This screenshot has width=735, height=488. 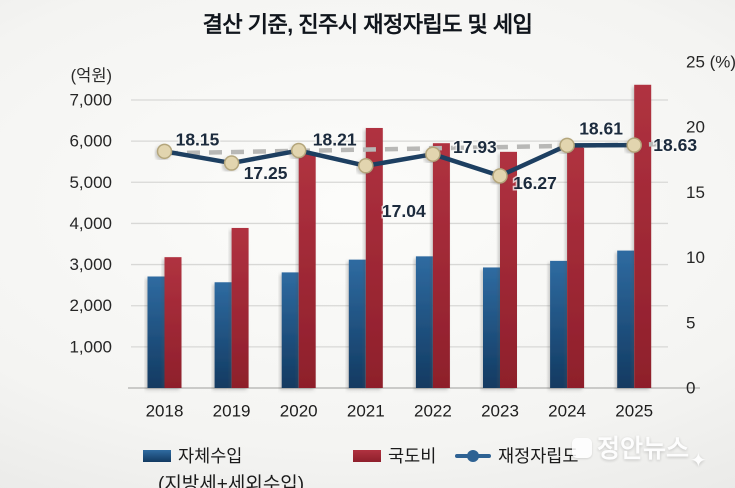 What do you see at coordinates (335, 140) in the screenshot?
I see `data-label: 18.21` at bounding box center [335, 140].